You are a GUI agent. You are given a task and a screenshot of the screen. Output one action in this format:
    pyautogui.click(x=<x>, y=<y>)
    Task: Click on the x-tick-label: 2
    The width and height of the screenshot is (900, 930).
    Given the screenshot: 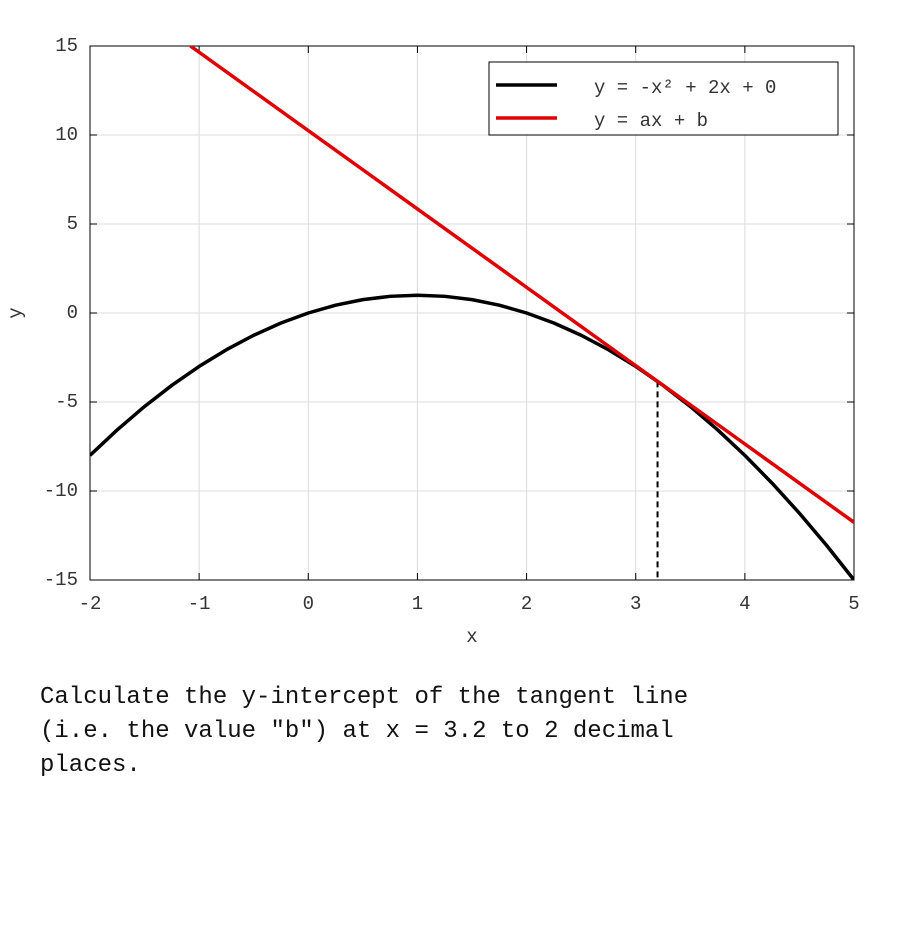 What is the action you would take?
    pyautogui.click(x=526, y=604)
    